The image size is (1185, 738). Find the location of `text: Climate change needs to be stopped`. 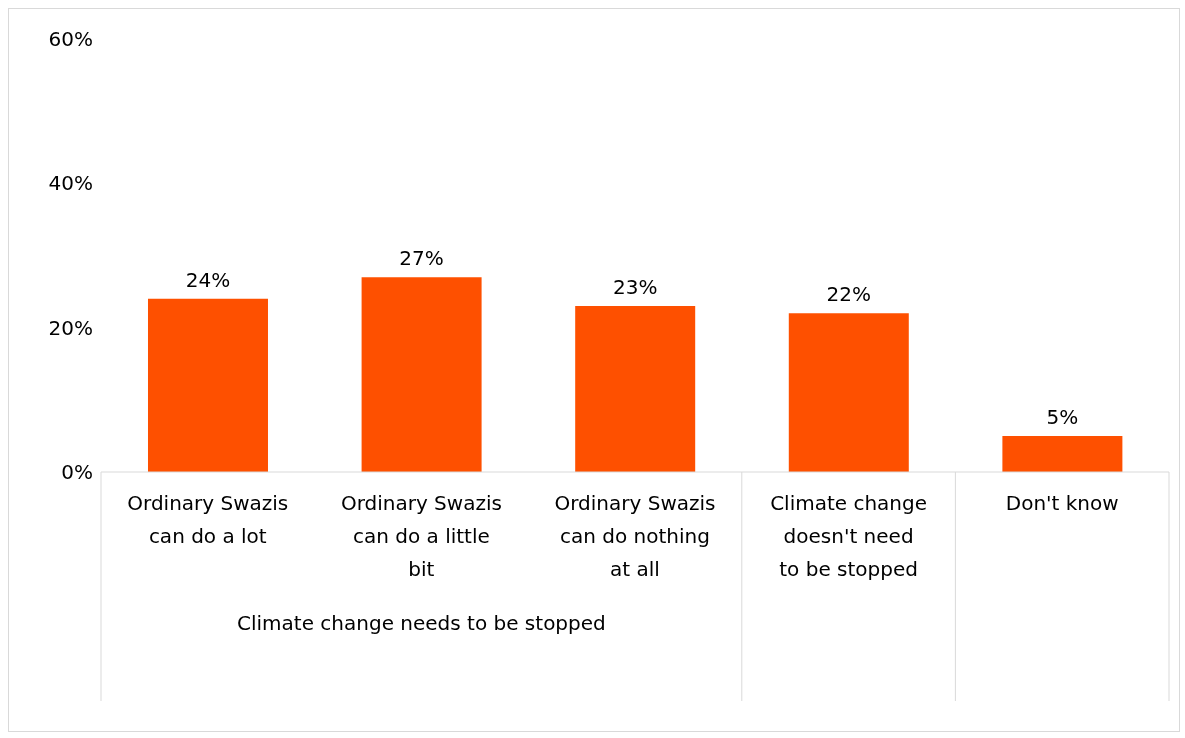

text: Climate change needs to be stopped is located at coordinates (421, 623).